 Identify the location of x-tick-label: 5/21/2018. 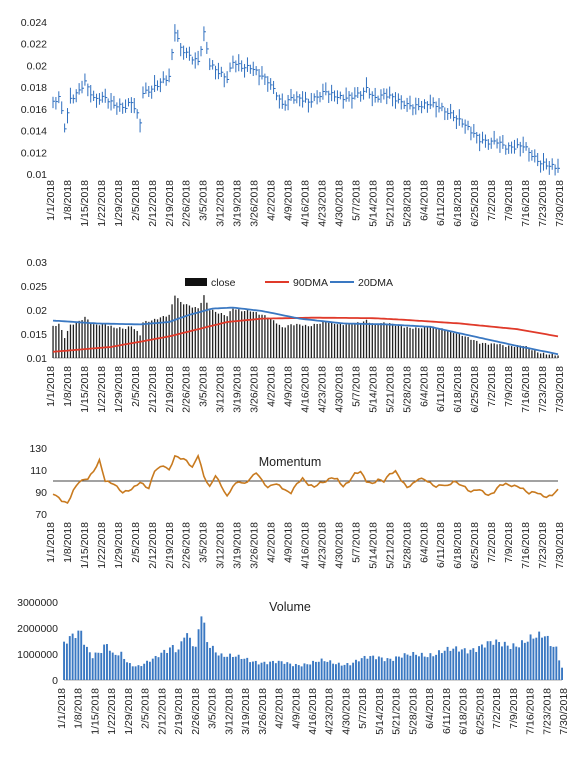
(390, 389).